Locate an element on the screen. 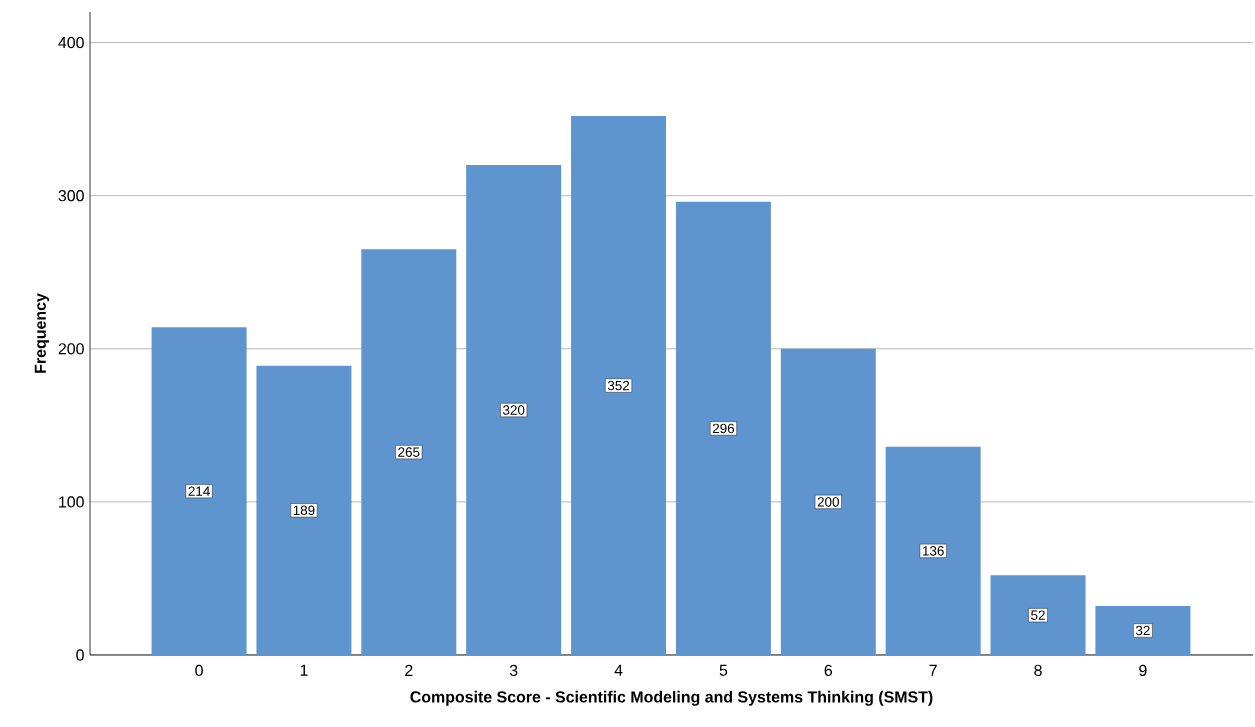  y-tick-label: 300 is located at coordinates (71, 196).